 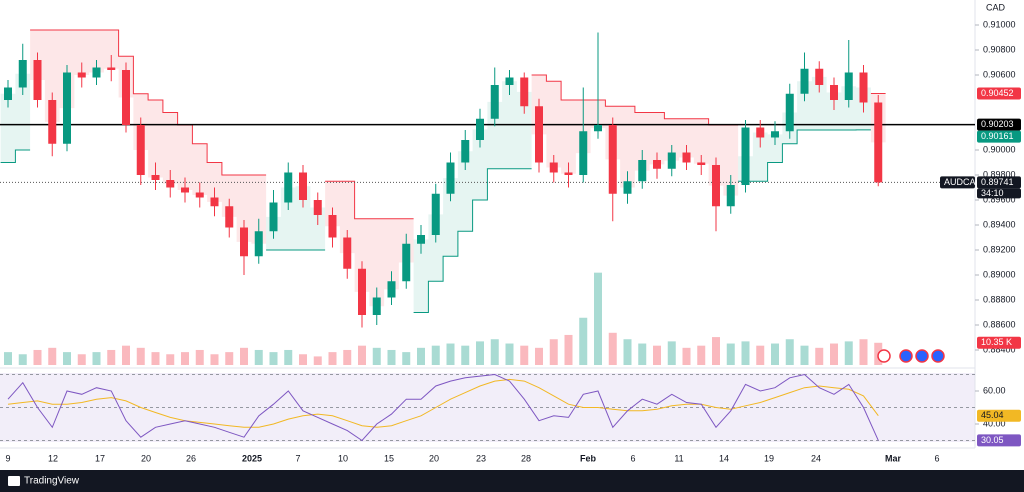 What do you see at coordinates (678, 458) in the screenshot?
I see `x-tick-label: 11` at bounding box center [678, 458].